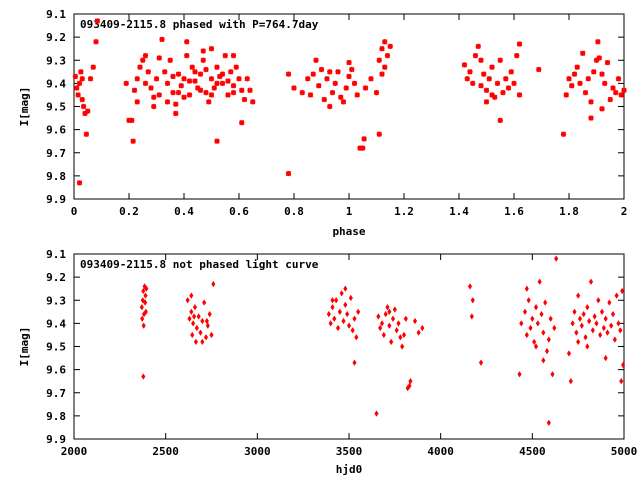 The width and height of the screenshot is (640, 484). Describe the element at coordinates (514, 211) in the screenshot. I see `x-tick-label: 1.6` at that location.